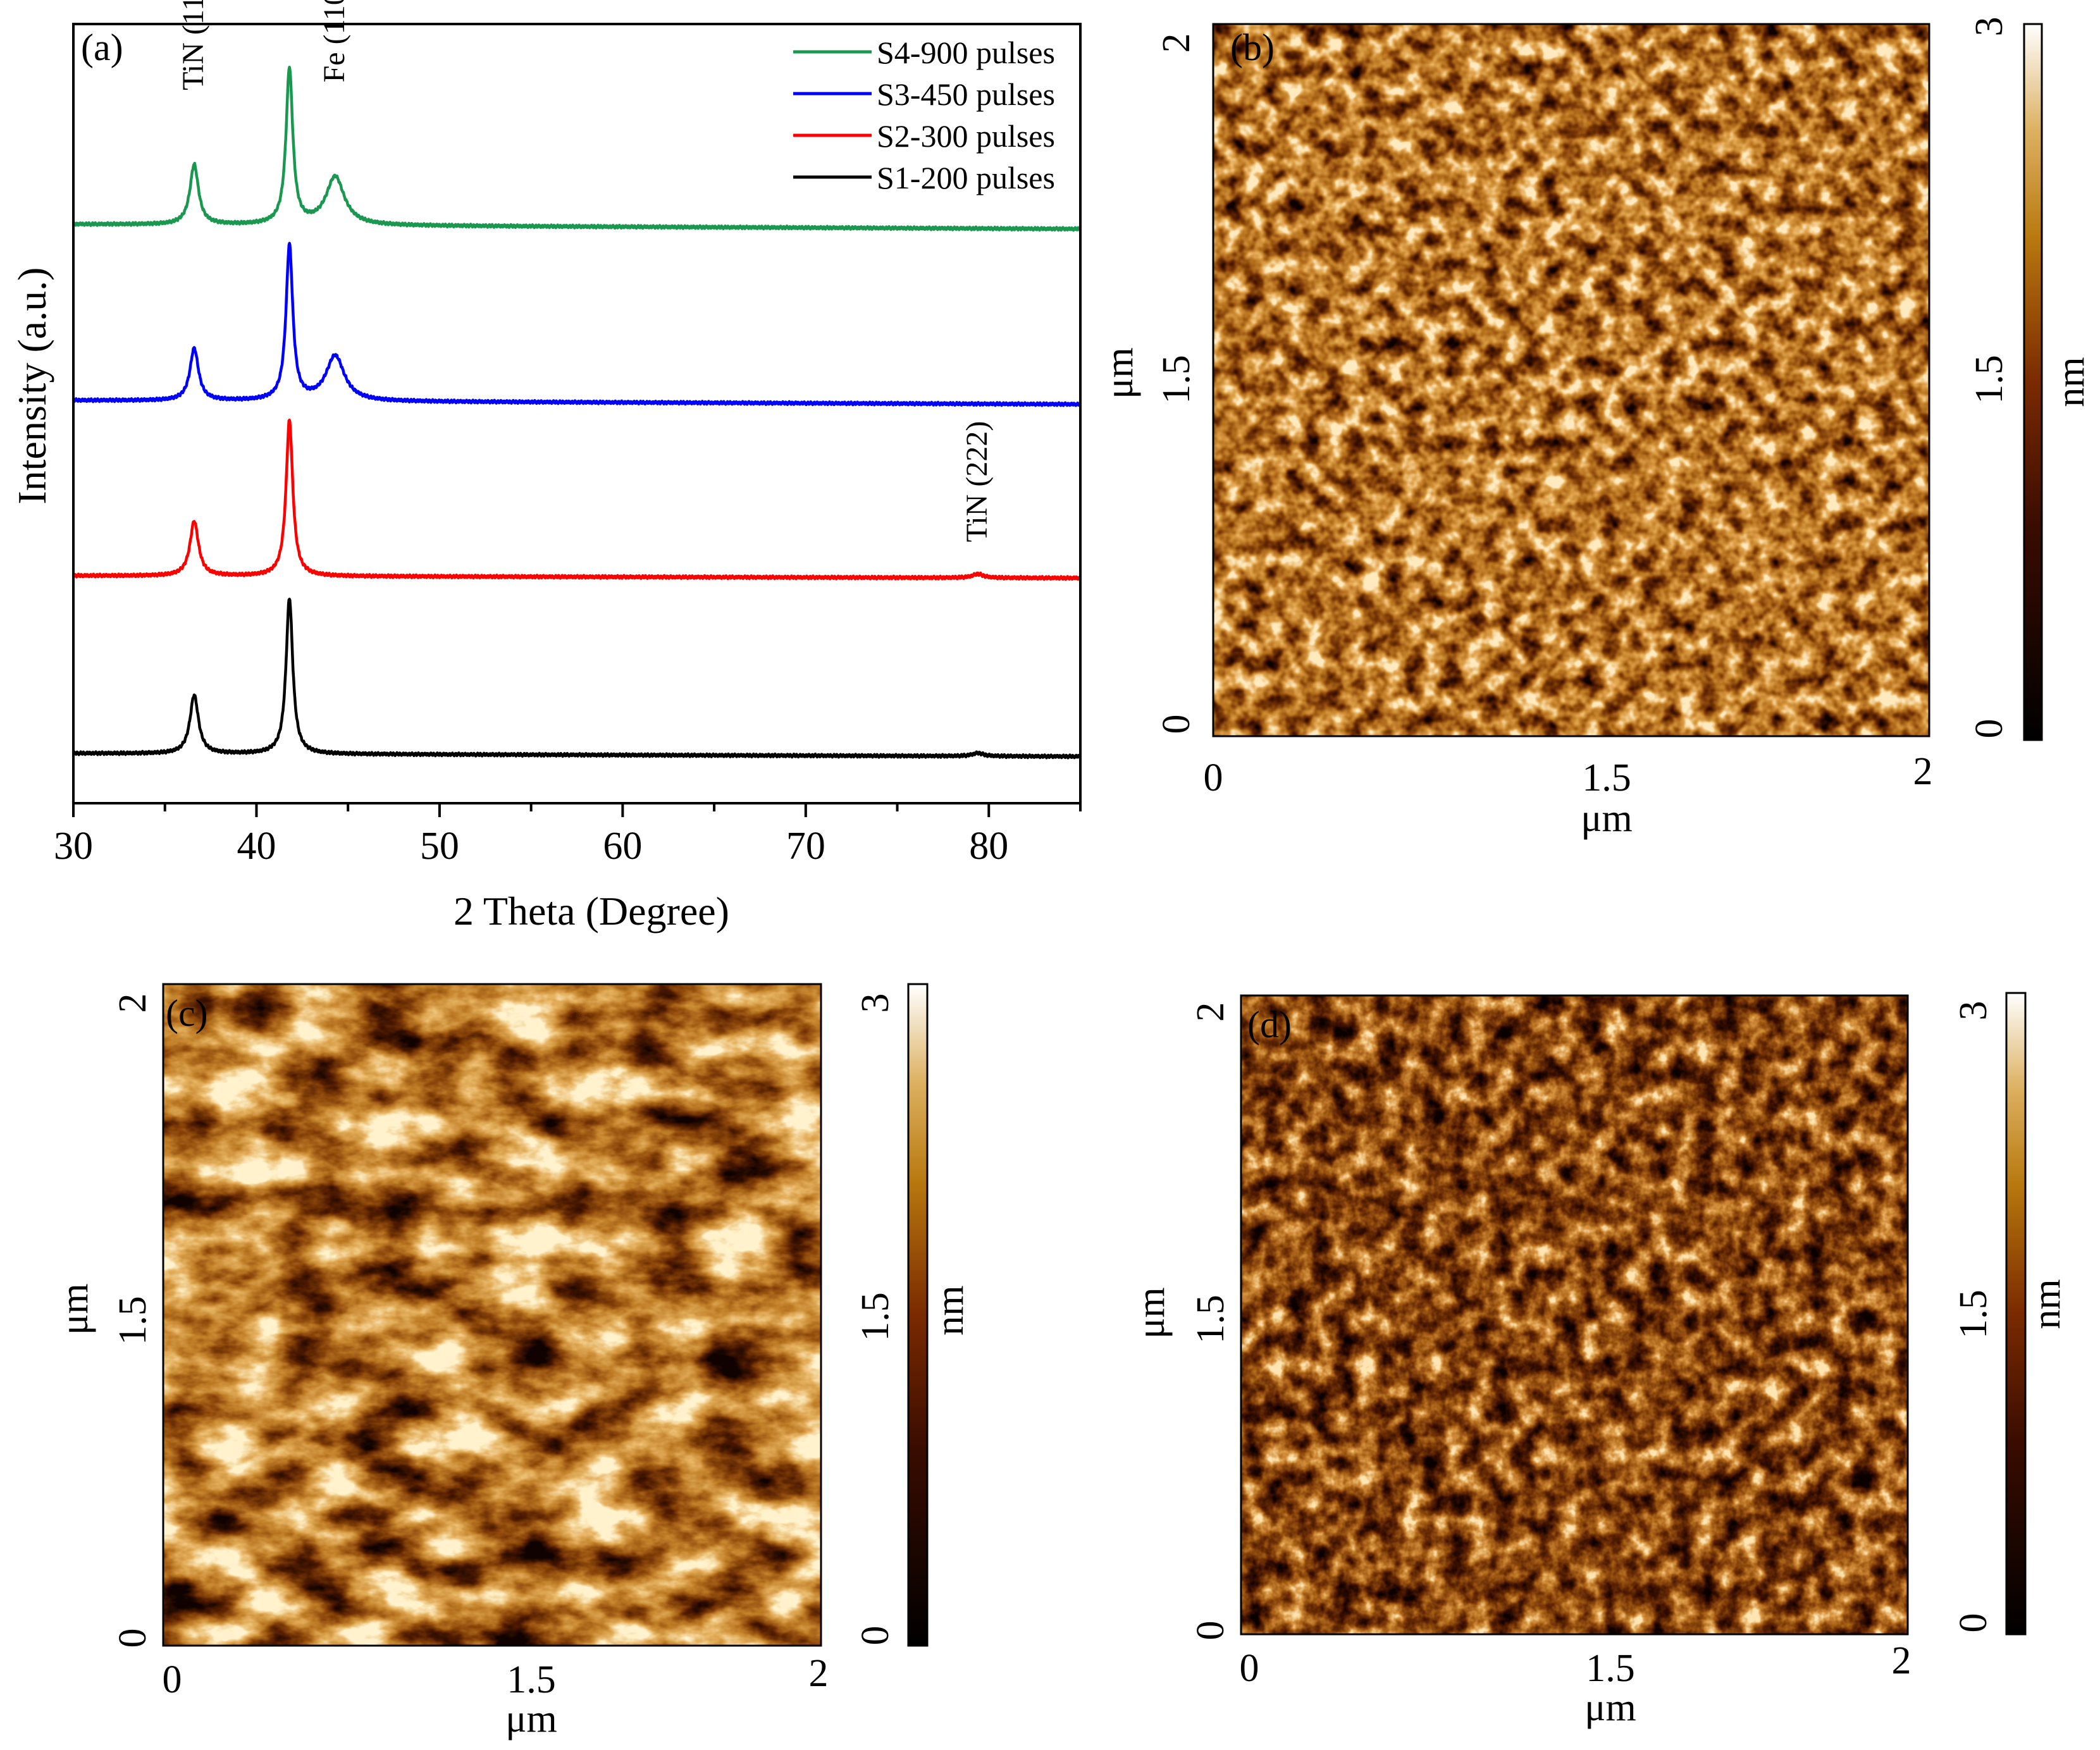 The height and width of the screenshot is (1750, 2100). Describe the element at coordinates (1252, 48) in the screenshot. I see `panel-label-b: (b)` at that location.